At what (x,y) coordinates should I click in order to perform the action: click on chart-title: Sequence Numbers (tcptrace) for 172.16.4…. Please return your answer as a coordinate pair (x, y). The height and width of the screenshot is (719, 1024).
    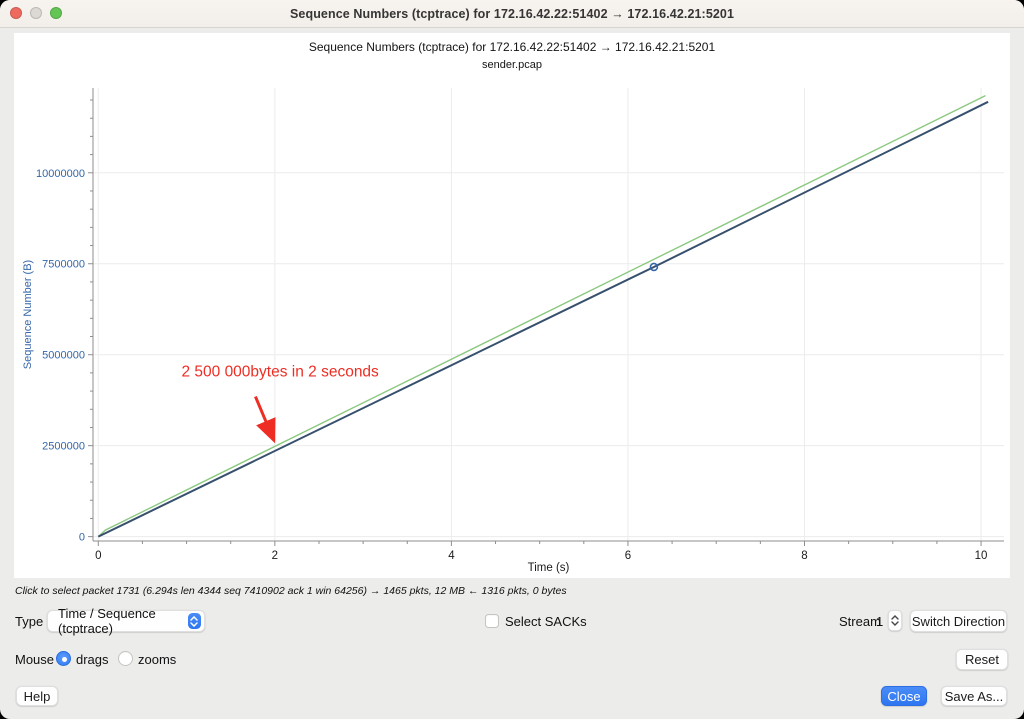
    Looking at the image, I should click on (512, 47).